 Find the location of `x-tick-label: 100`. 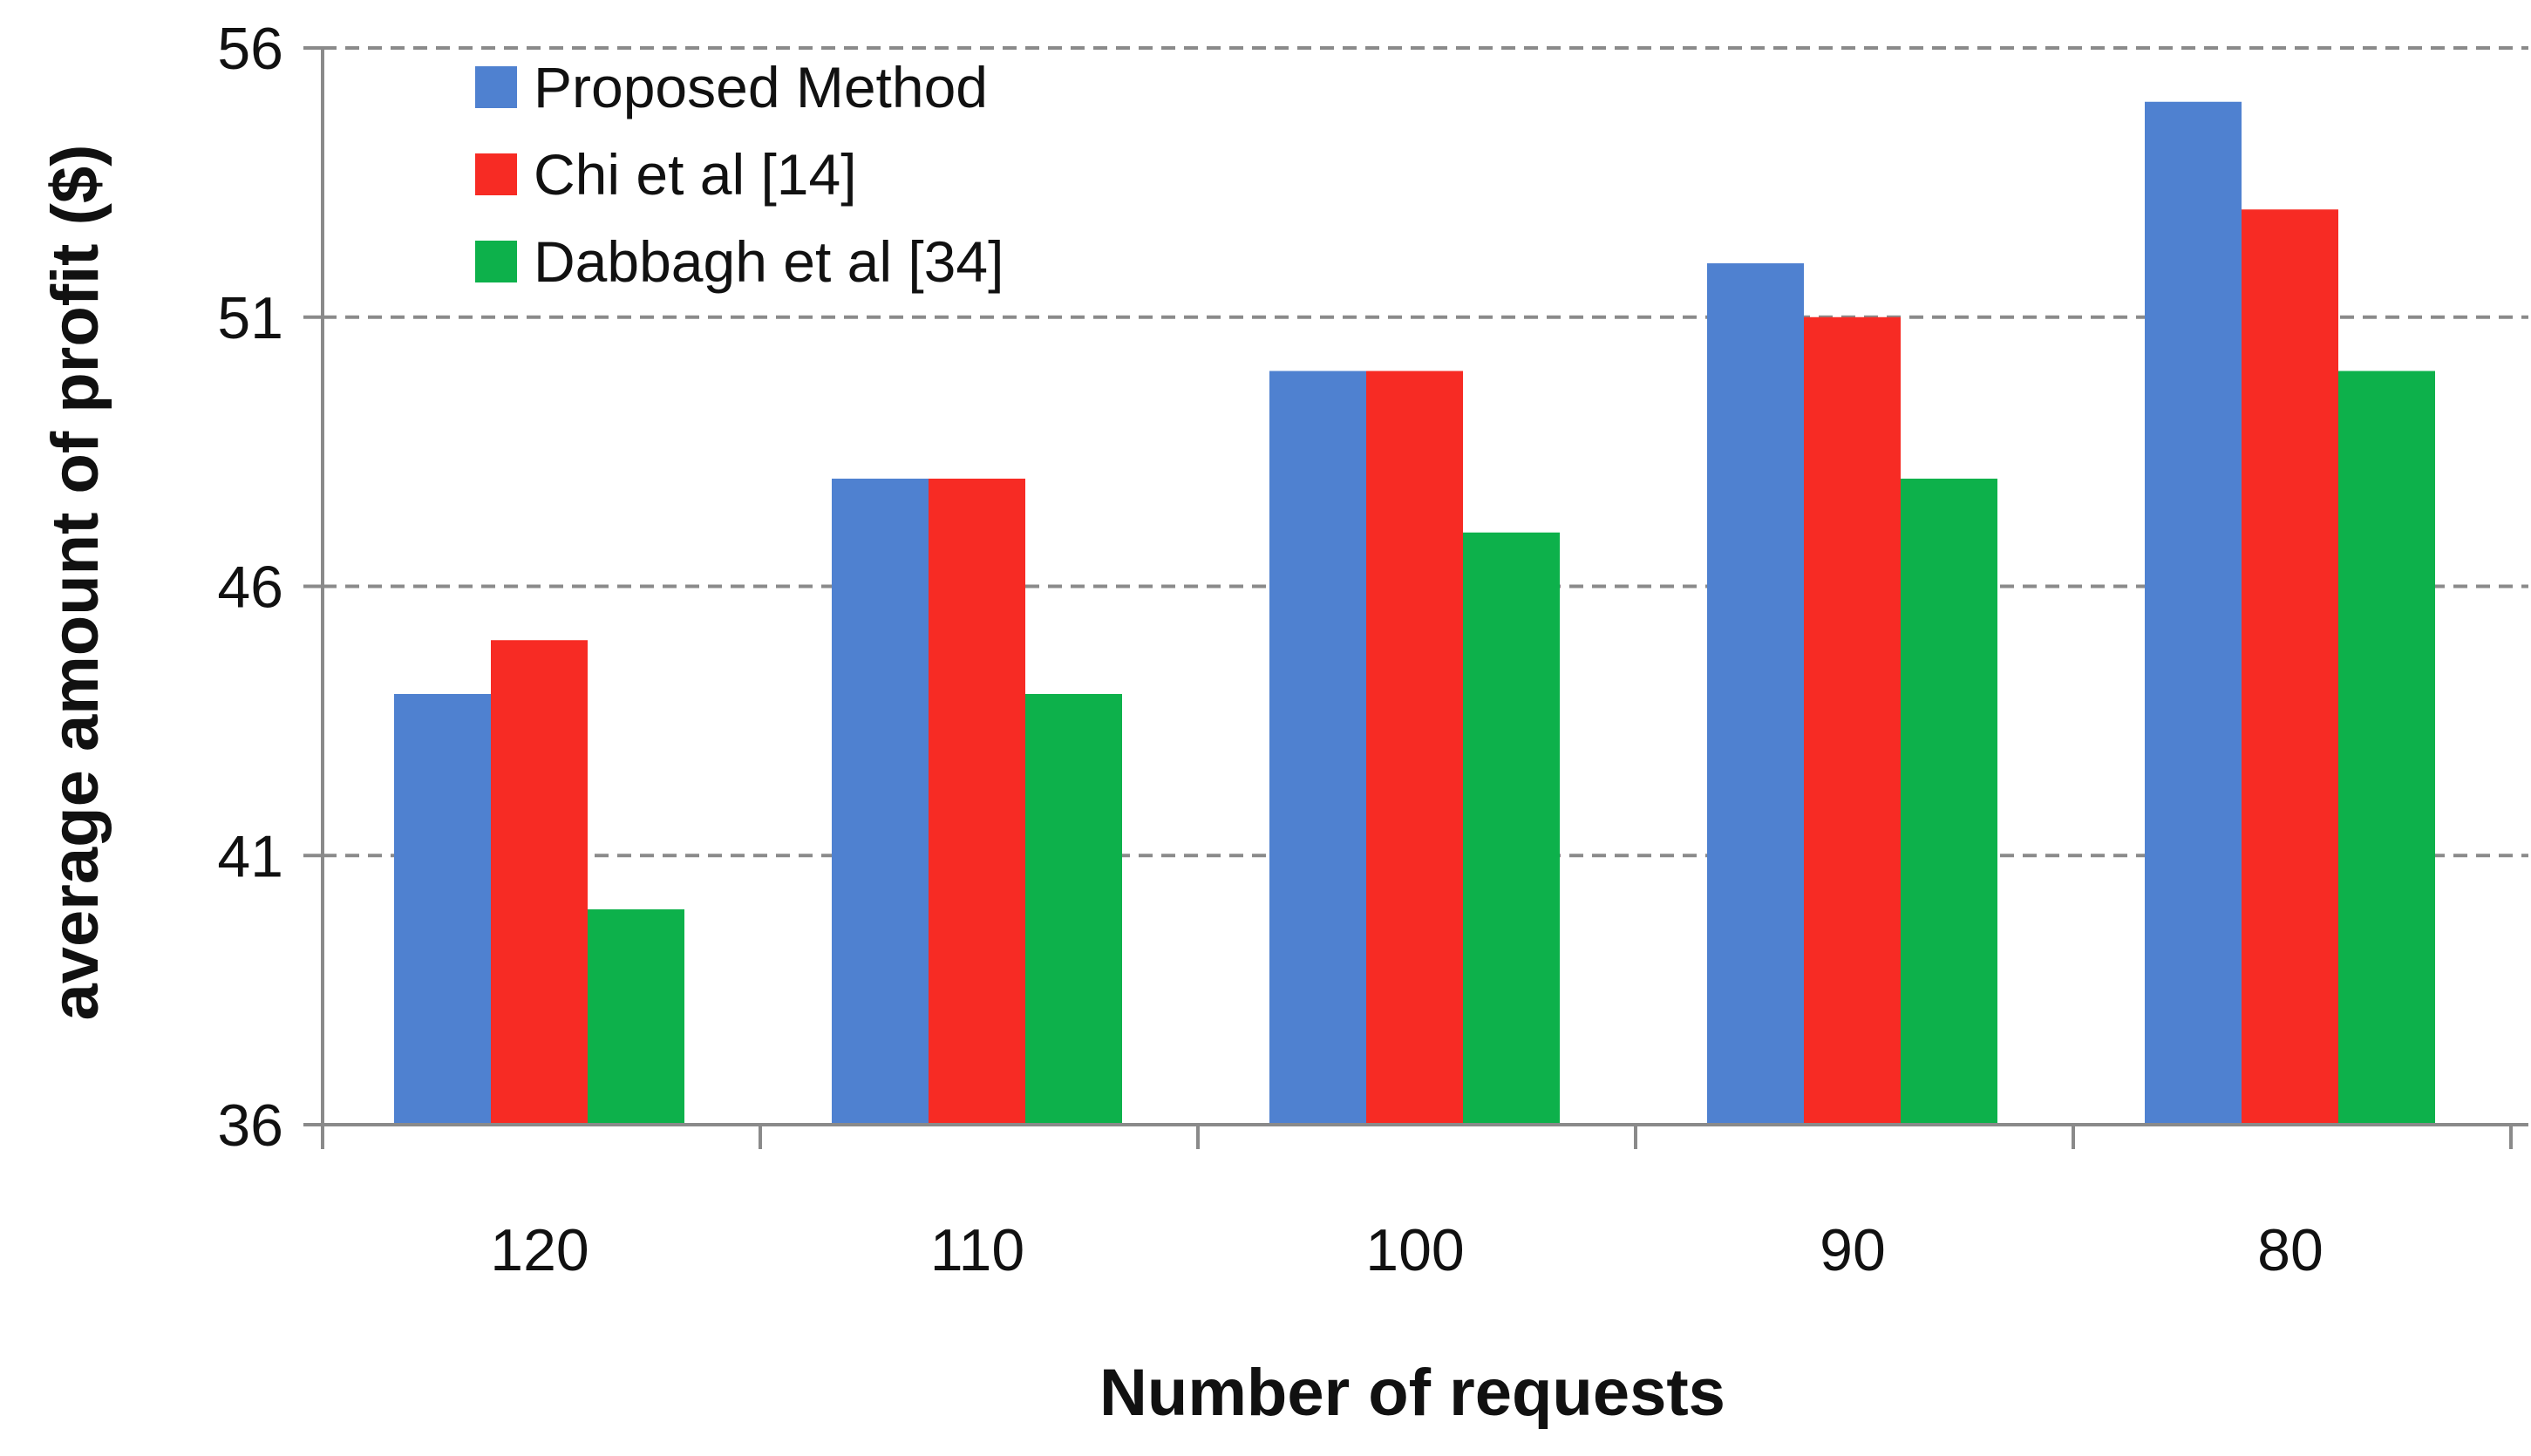

x-tick-label: 100 is located at coordinates (1414, 1250).